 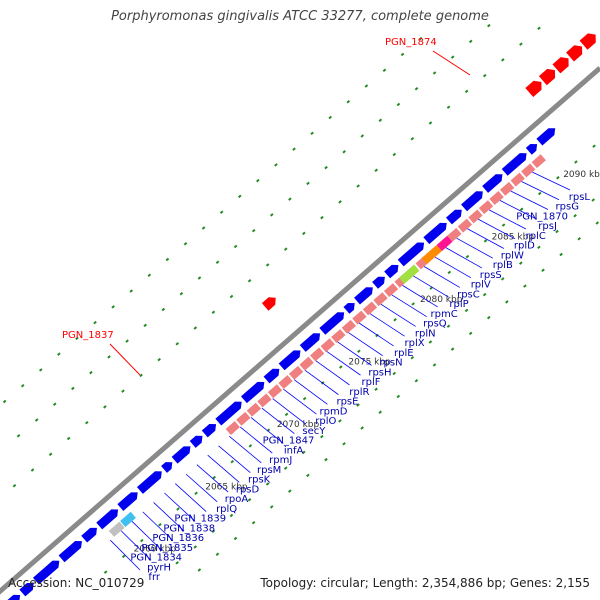 I want to click on gene-label: rplF, so click(x=371, y=382).